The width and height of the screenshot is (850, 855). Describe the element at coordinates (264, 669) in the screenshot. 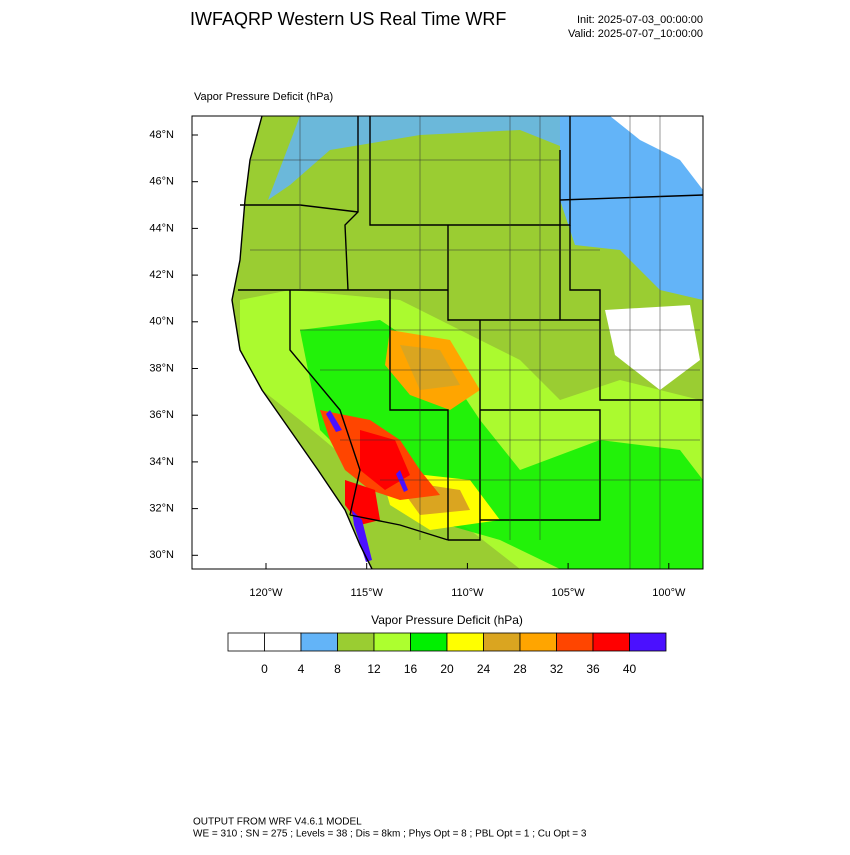

I see `colorbar-label: 0` at that location.